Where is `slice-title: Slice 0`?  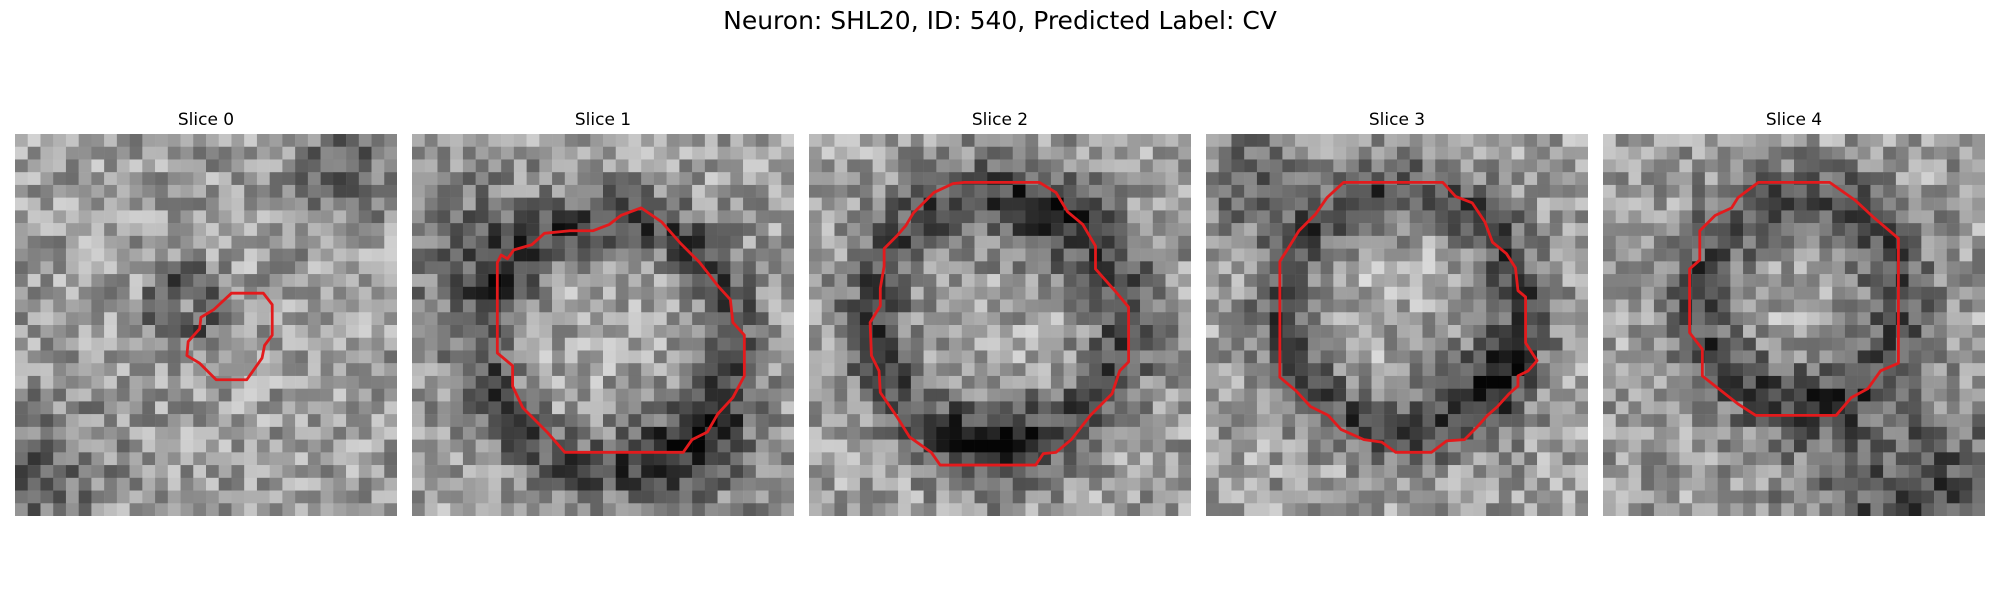
slice-title: Slice 0 is located at coordinates (206, 120).